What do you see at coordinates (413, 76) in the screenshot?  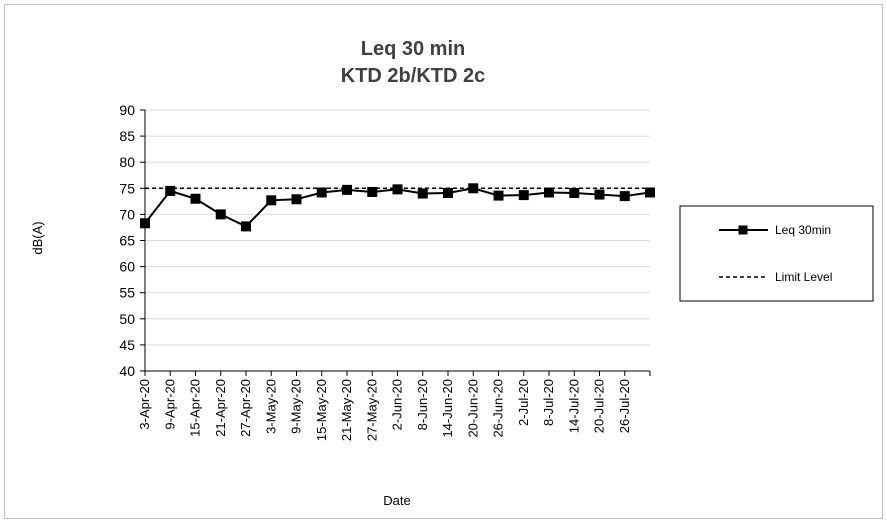 I see `chart-title-line-2: KTD 2b/KTD 2c` at bounding box center [413, 76].